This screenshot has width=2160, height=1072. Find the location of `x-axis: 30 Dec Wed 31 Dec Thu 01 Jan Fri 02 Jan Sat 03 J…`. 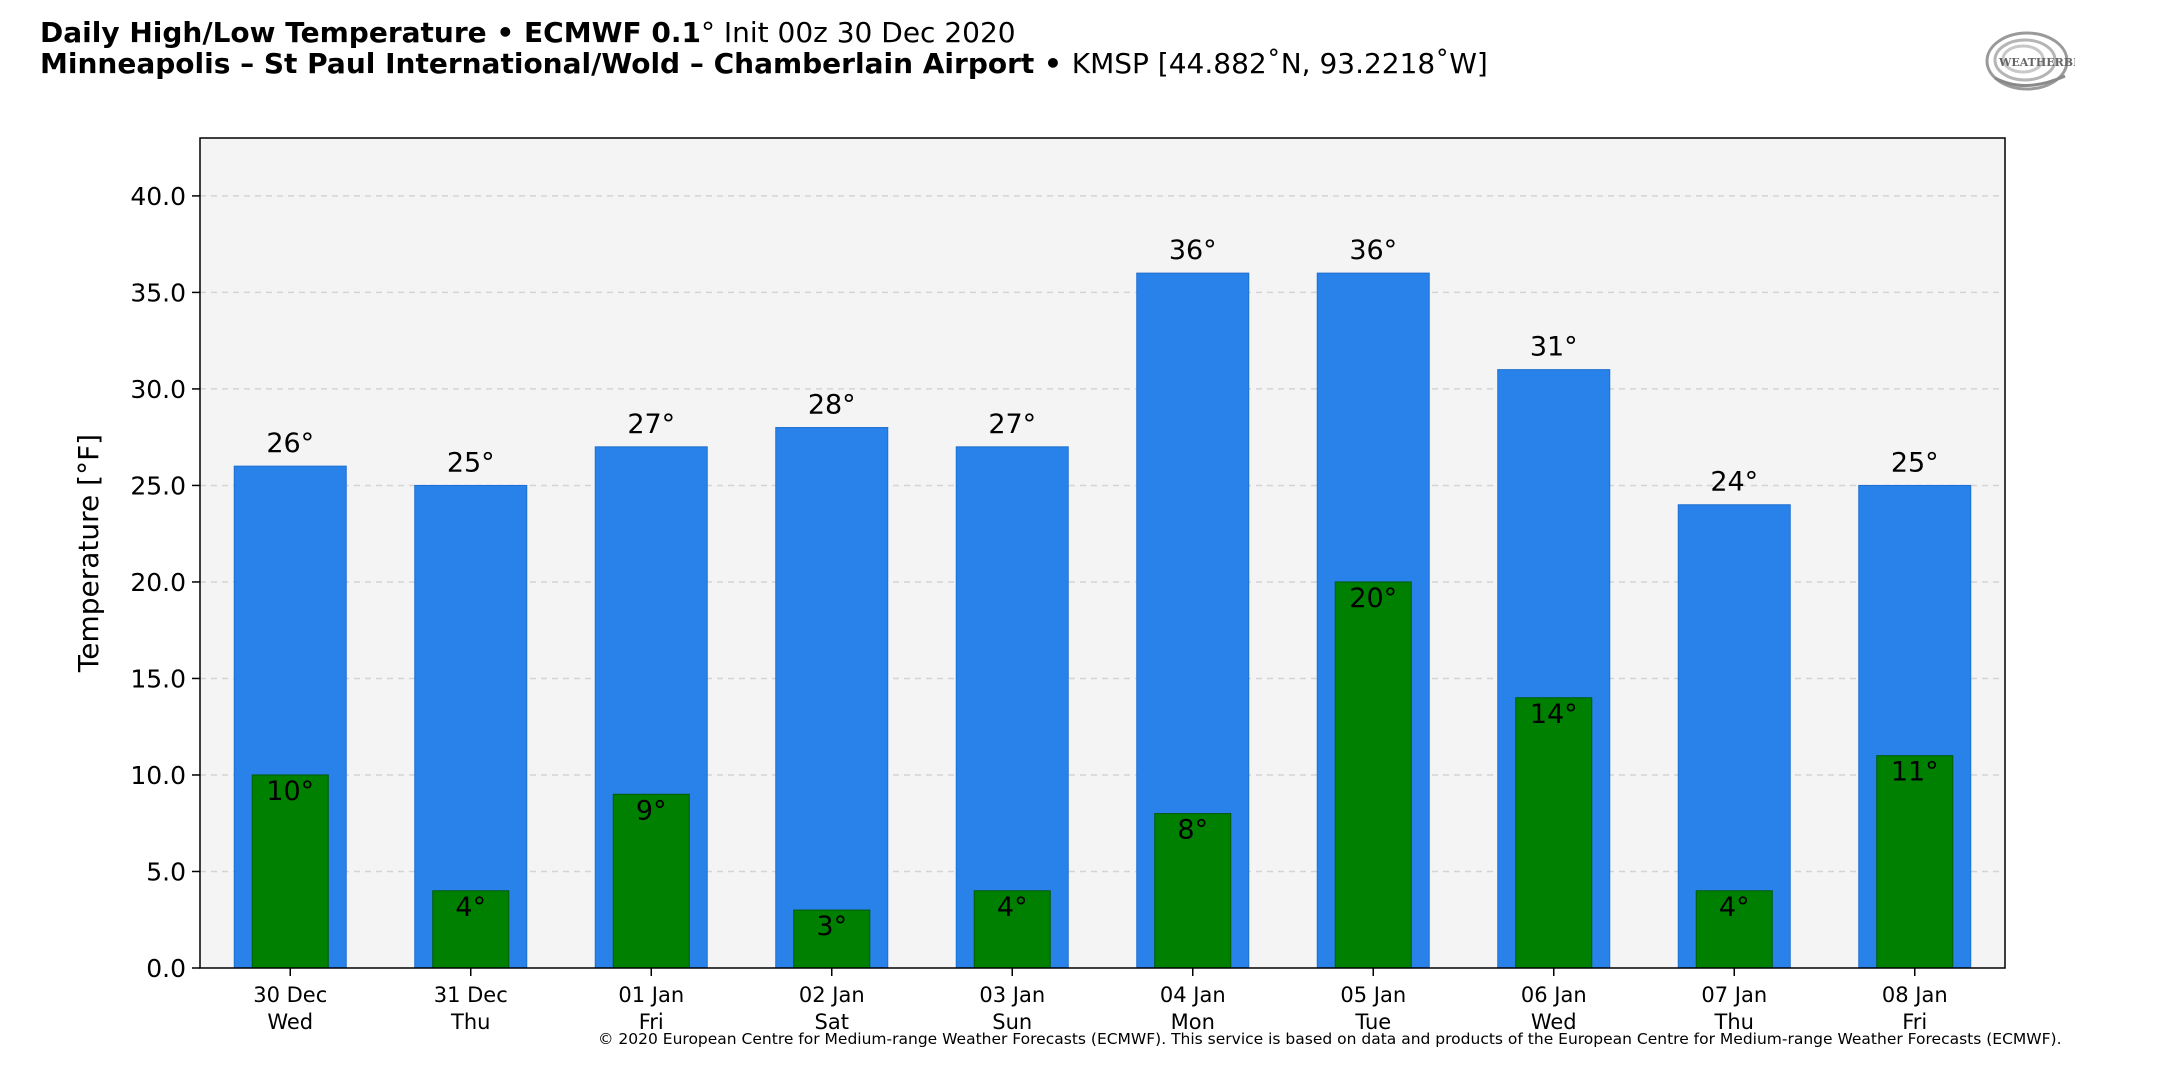

x-axis: 30 Dec Wed 31 Dec Thu 01 Jan Fri 02 Jan Sat 03 J… is located at coordinates (1100, 1001).